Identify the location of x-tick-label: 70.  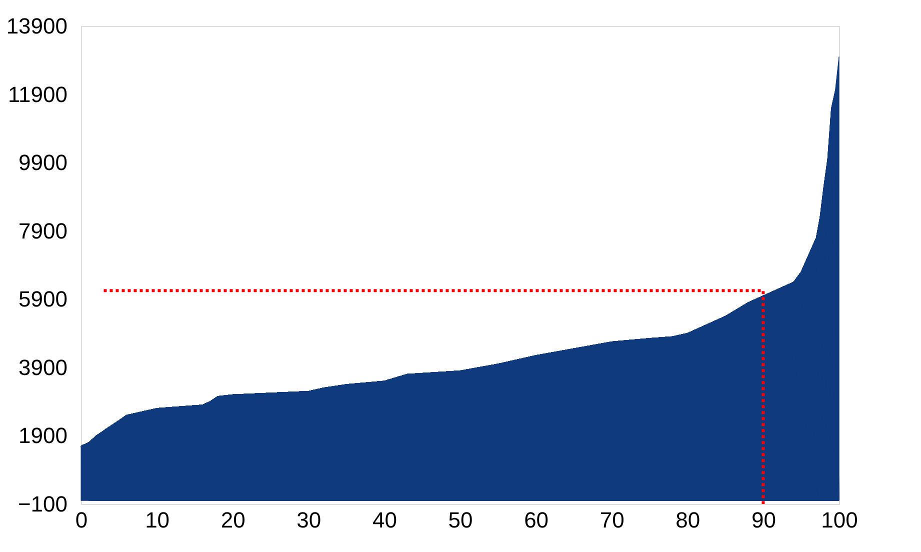
(612, 520).